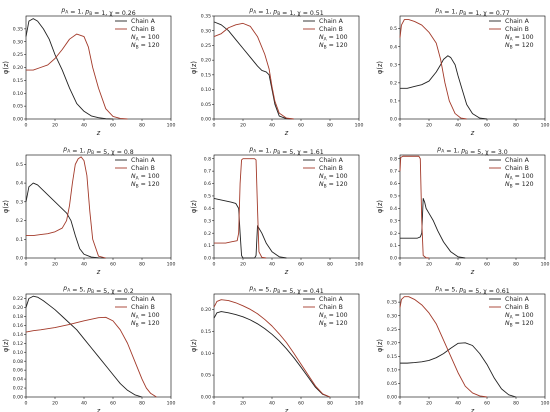 The width and height of the screenshot is (550, 412). I want to click on chart-title: pA = 5, pB = 5, χ = 0.61, so click(471, 290).